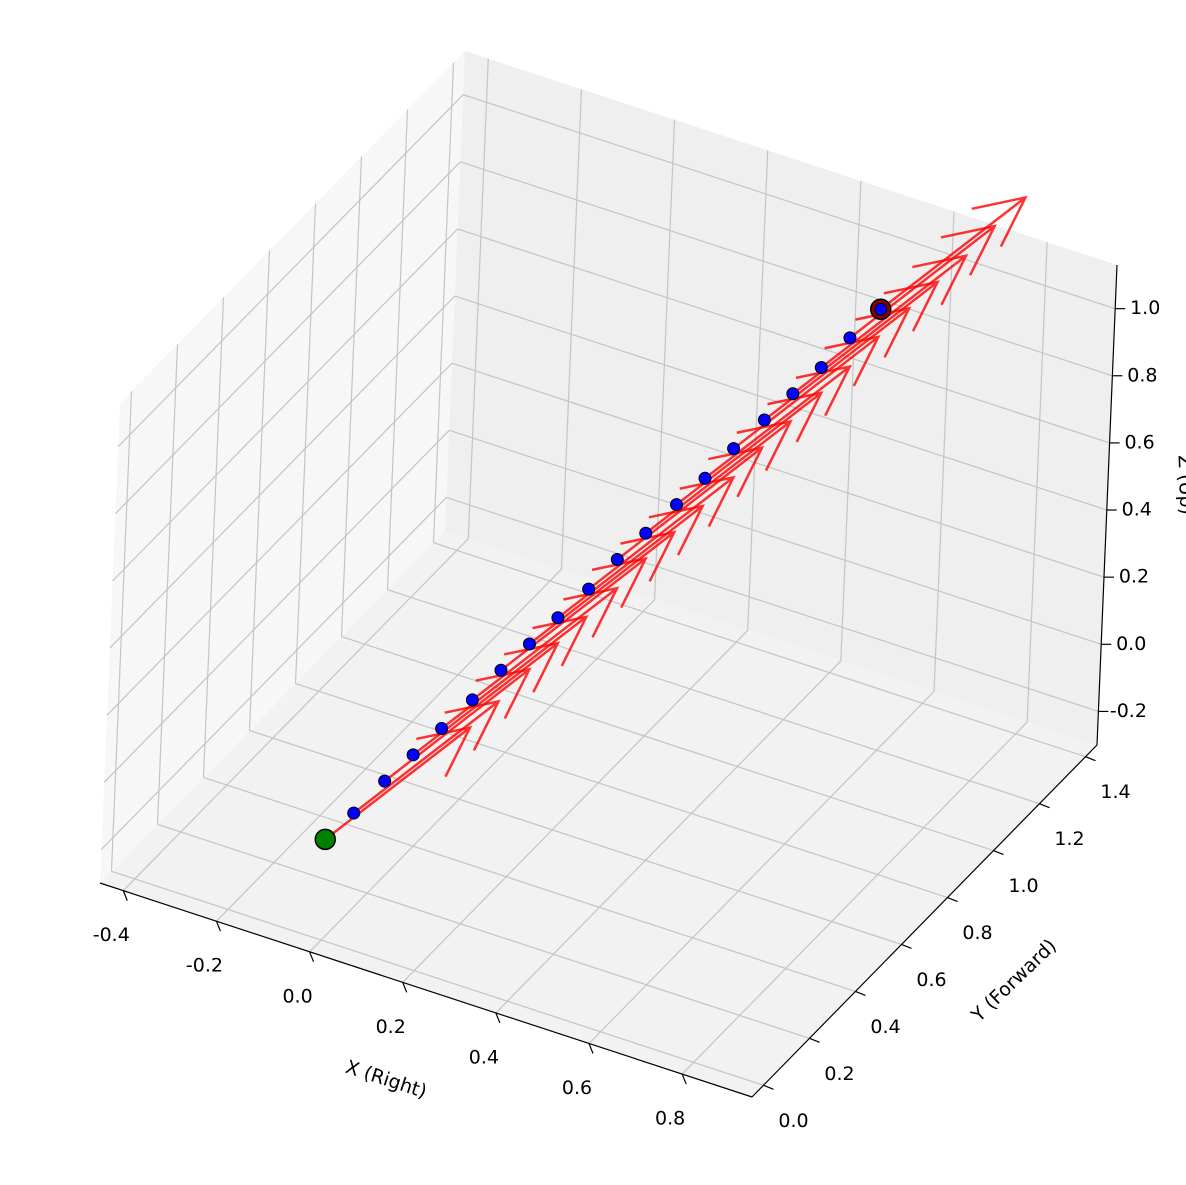 This screenshot has height=1185, width=1186. Describe the element at coordinates (1145, 308) in the screenshot. I see `z-tick-label: 1.0` at that location.